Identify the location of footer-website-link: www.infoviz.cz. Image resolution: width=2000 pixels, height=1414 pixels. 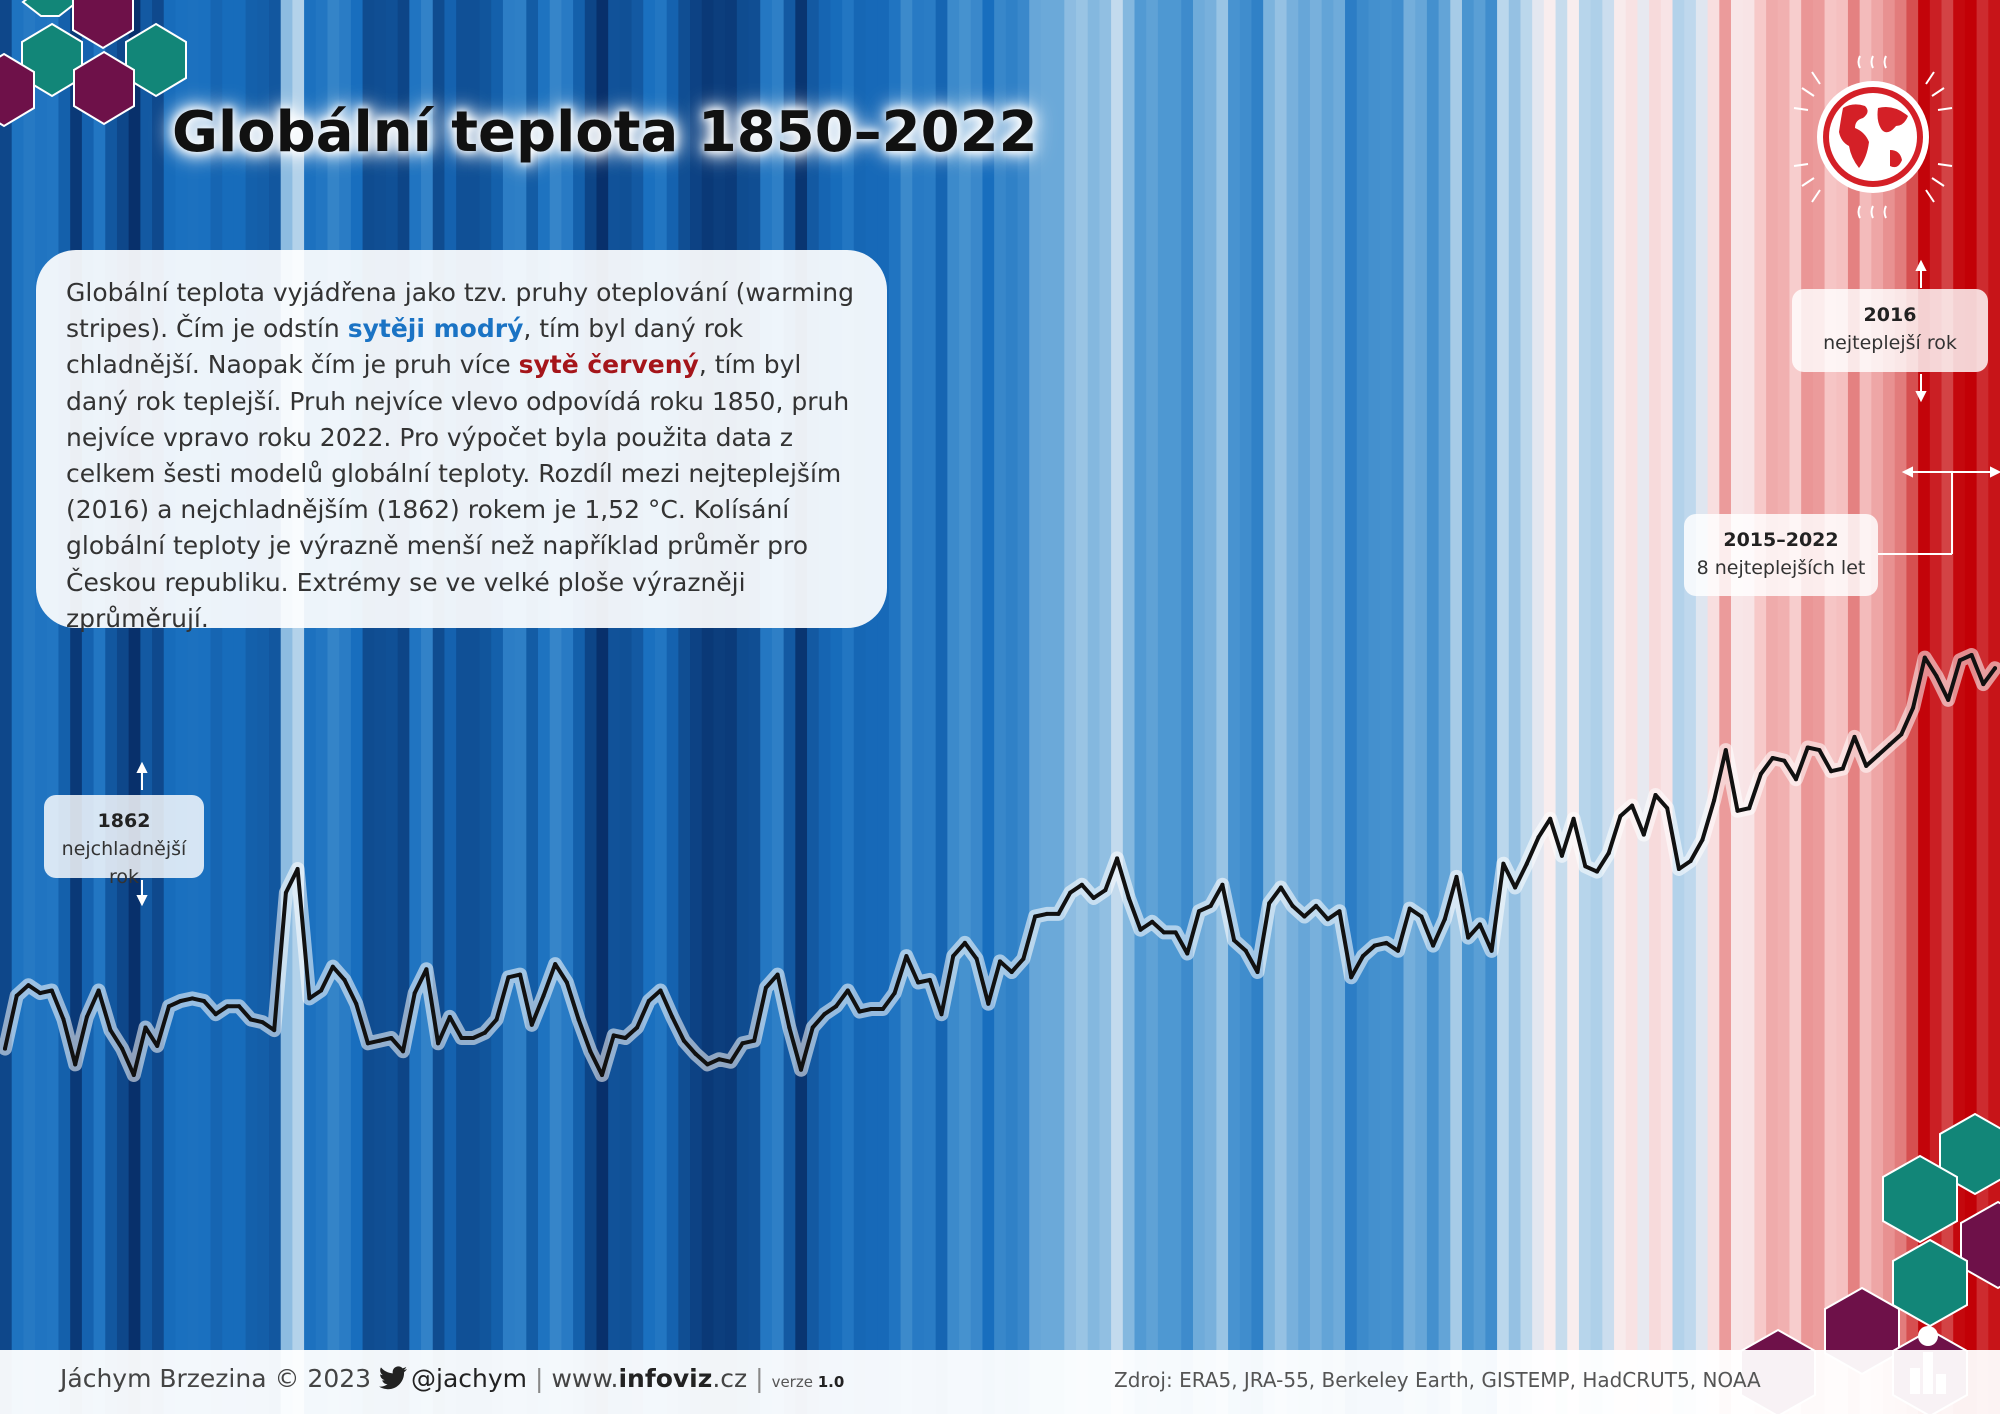
(649, 1378).